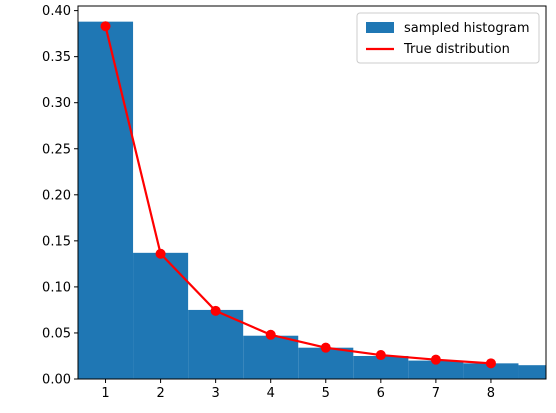 The width and height of the screenshot is (556, 413). What do you see at coordinates (56, 380) in the screenshot?
I see `y-tick-label-0: 0.00` at bounding box center [56, 380].